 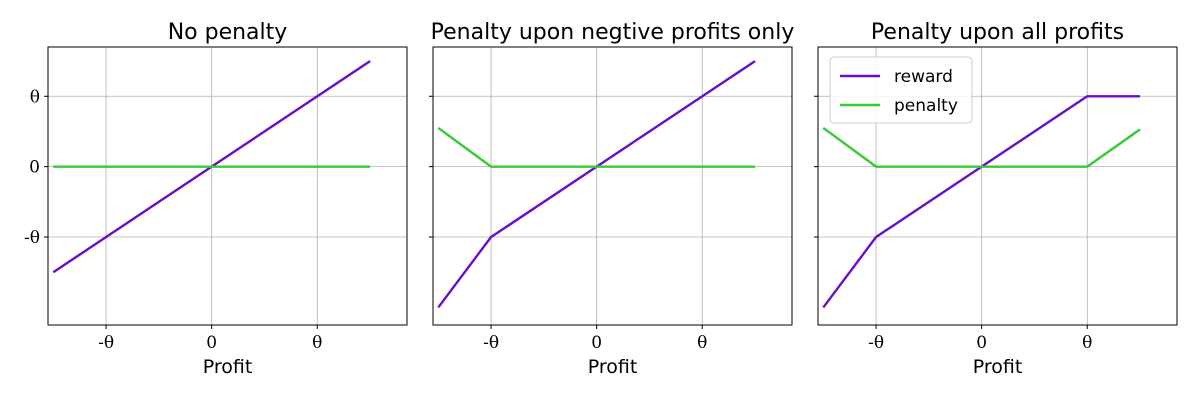 I want to click on y-tick-label: -θ, so click(x=32, y=238).